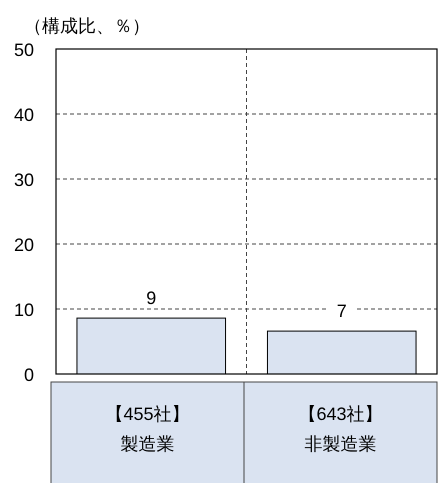 The width and height of the screenshot is (441, 483). What do you see at coordinates (24, 115) in the screenshot?
I see `y-tick-label: 40` at bounding box center [24, 115].